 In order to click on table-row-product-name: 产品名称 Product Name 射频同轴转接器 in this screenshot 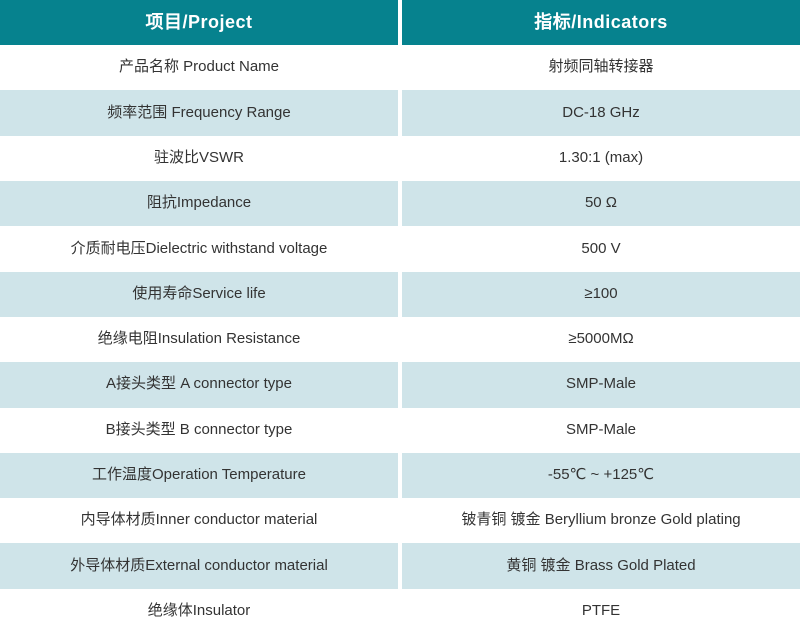, I will do `click(400, 68)`.